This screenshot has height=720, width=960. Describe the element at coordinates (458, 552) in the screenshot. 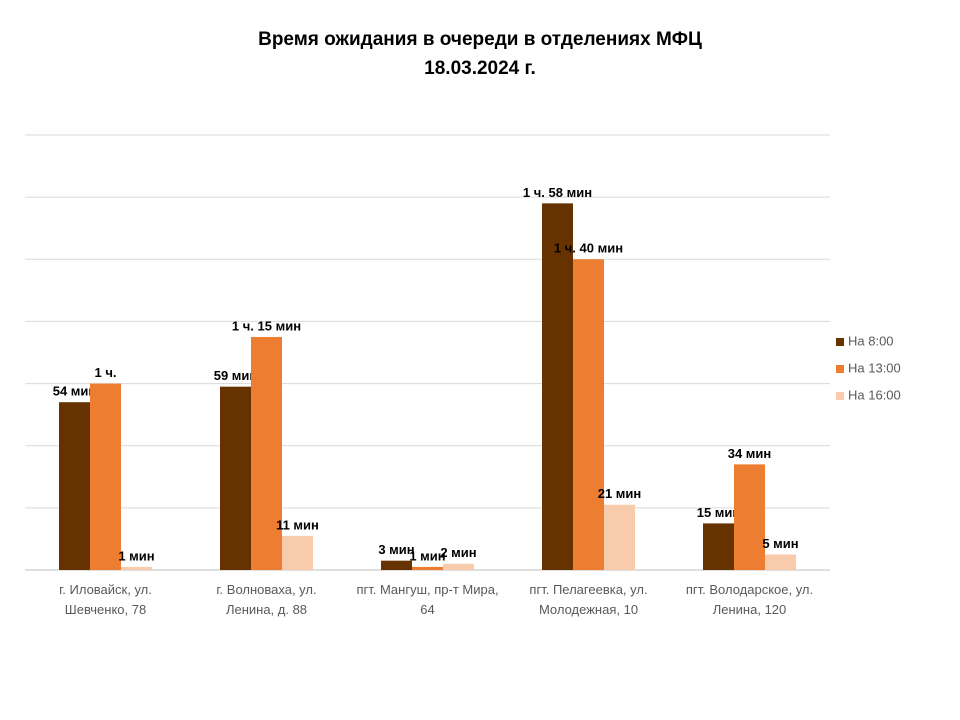

I see `data-label: 2 мин` at that location.